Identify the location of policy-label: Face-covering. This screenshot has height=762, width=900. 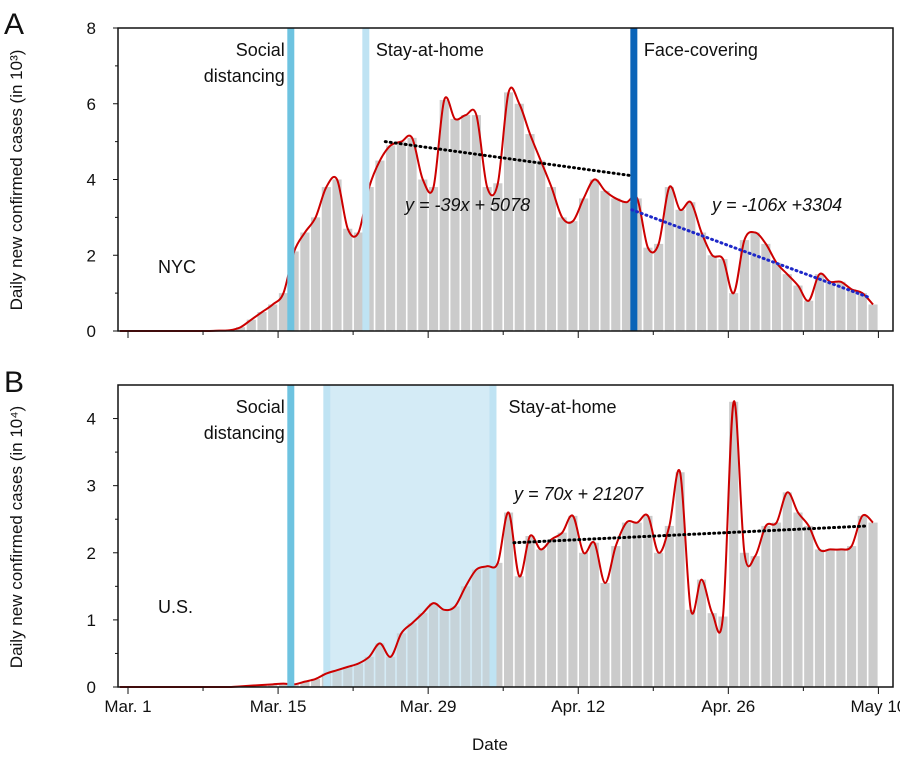
(701, 50).